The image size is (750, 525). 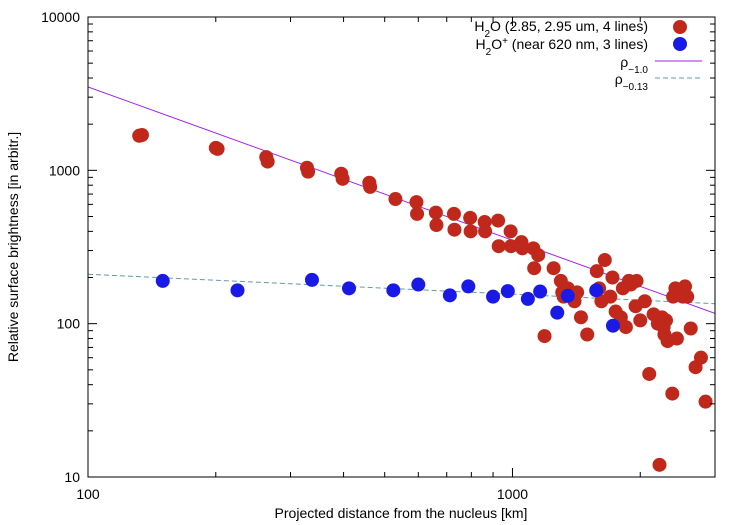 What do you see at coordinates (401, 513) in the screenshot?
I see `x-axis-label: Projected distance from the nucleus [km]` at bounding box center [401, 513].